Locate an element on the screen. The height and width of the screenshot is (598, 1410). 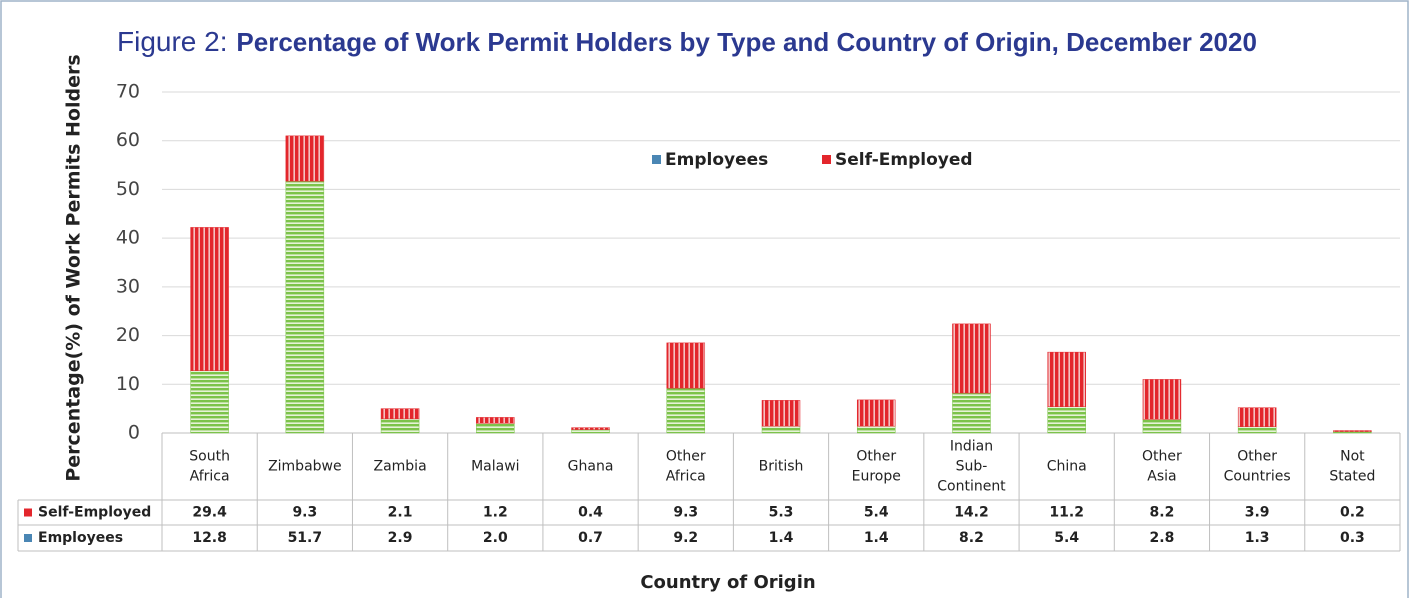
y-tick-label: 10 is located at coordinates (128, 384).